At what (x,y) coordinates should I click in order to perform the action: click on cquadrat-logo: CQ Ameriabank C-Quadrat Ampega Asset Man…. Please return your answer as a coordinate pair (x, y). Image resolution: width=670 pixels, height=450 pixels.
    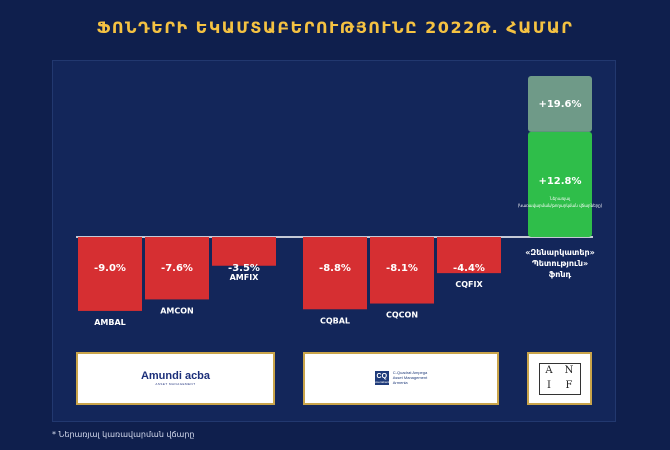
    Looking at the image, I should click on (401, 378).